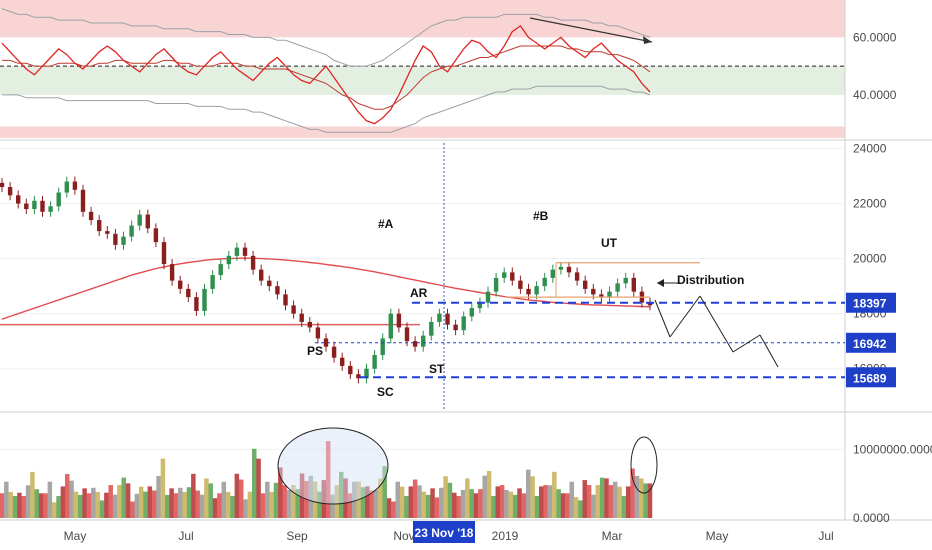 The width and height of the screenshot is (932, 550). I want to click on level-price-label: 15689, so click(870, 378).